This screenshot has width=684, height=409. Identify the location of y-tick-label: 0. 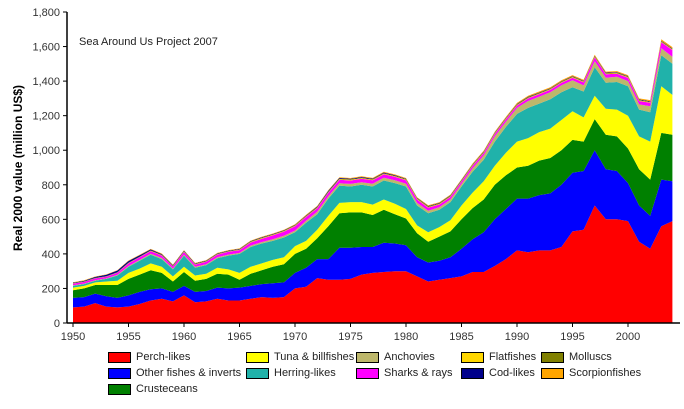
(57, 324).